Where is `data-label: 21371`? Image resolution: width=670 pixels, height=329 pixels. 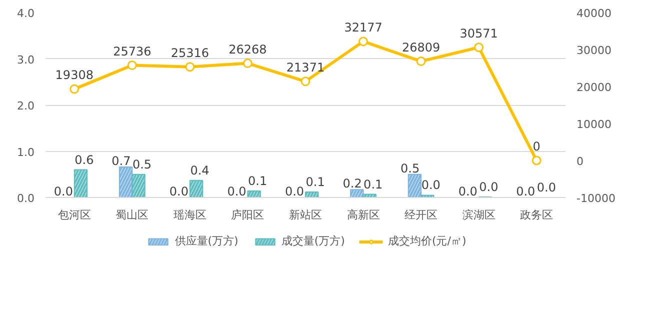
data-label: 21371 is located at coordinates (305, 67).